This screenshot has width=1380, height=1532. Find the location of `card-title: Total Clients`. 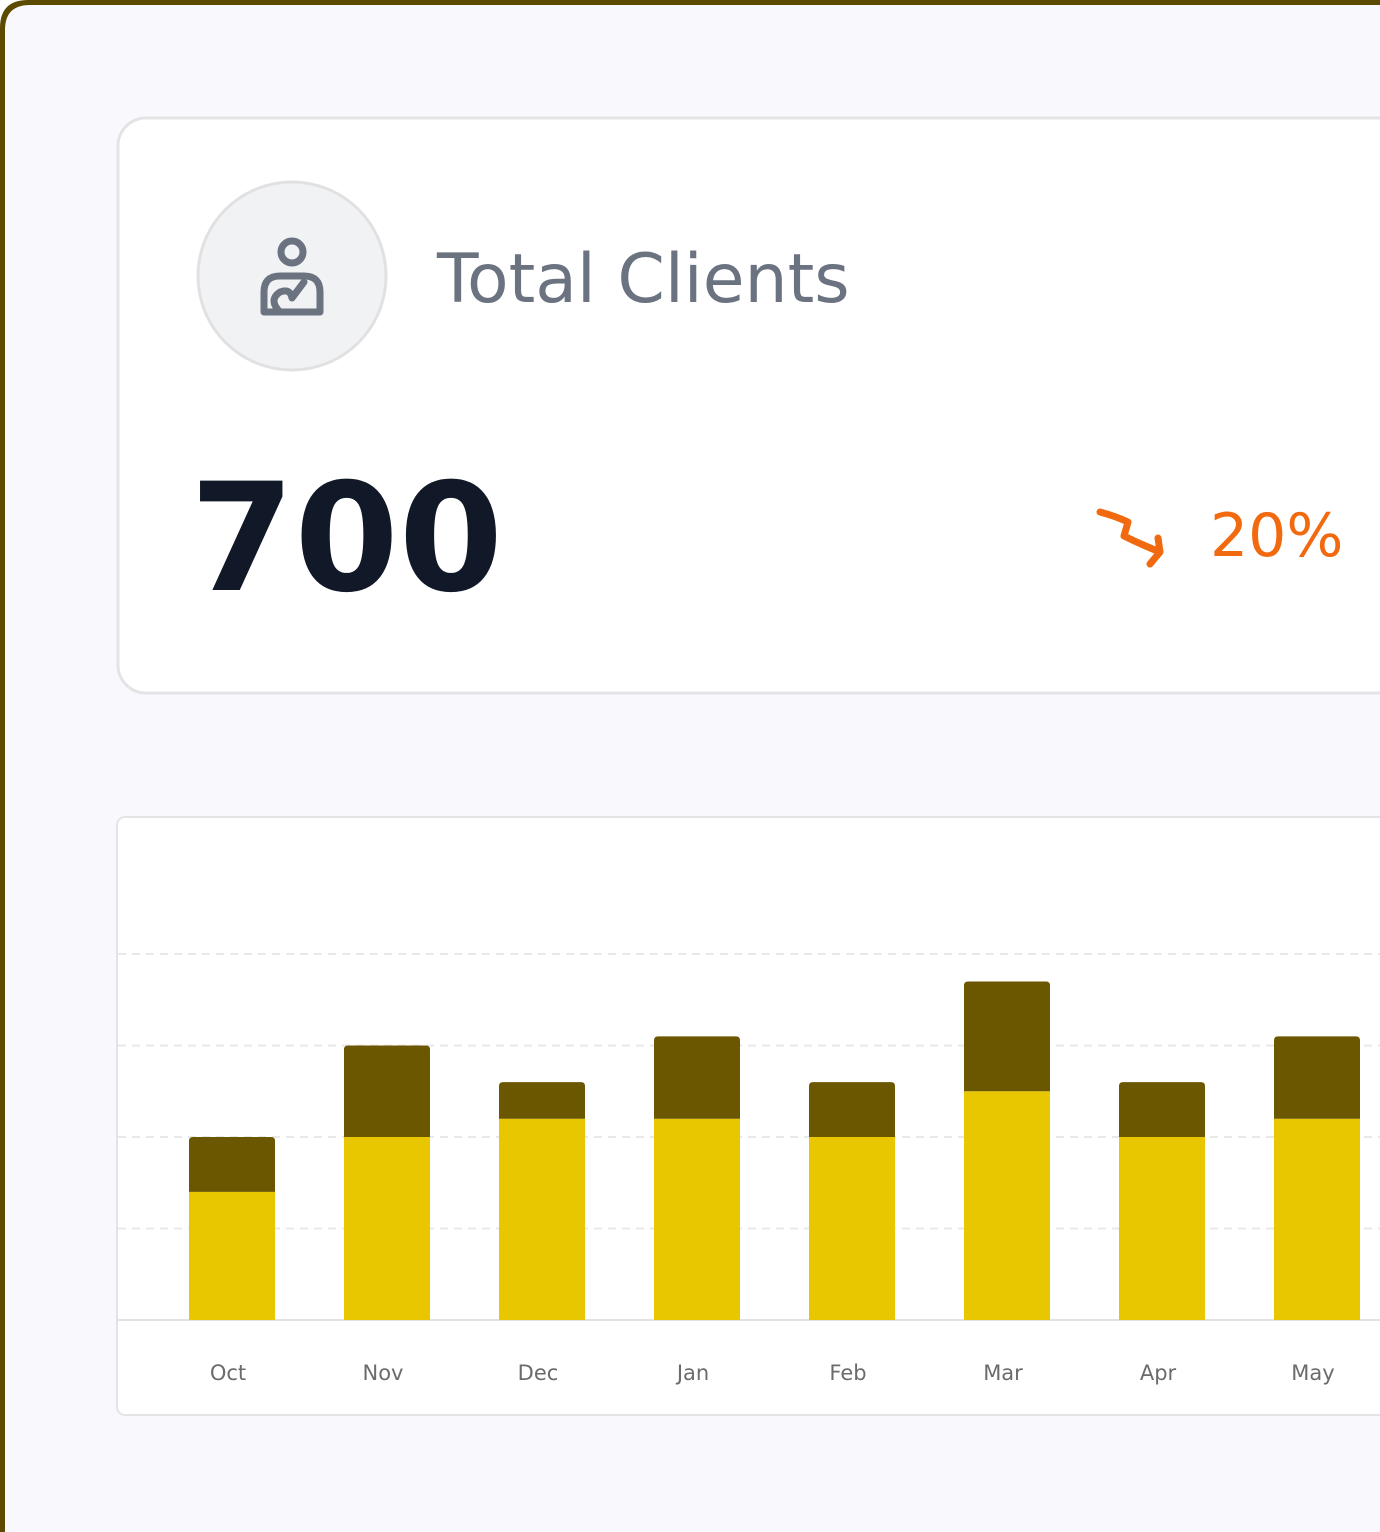

card-title: Total Clients is located at coordinates (643, 279).